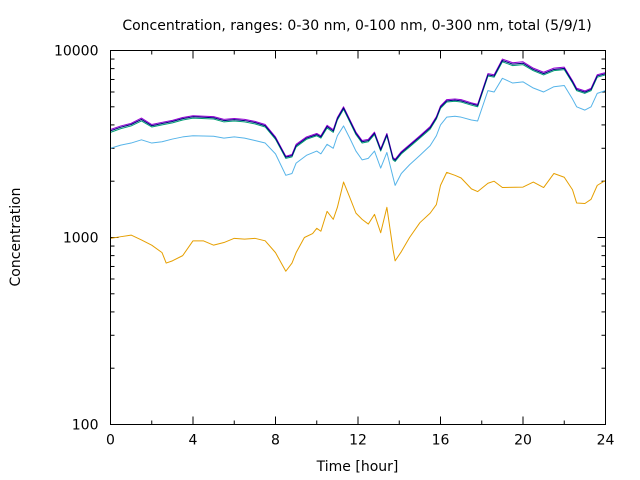  What do you see at coordinates (76, 52) in the screenshot?
I see `y-tick-label: 10000` at bounding box center [76, 52].